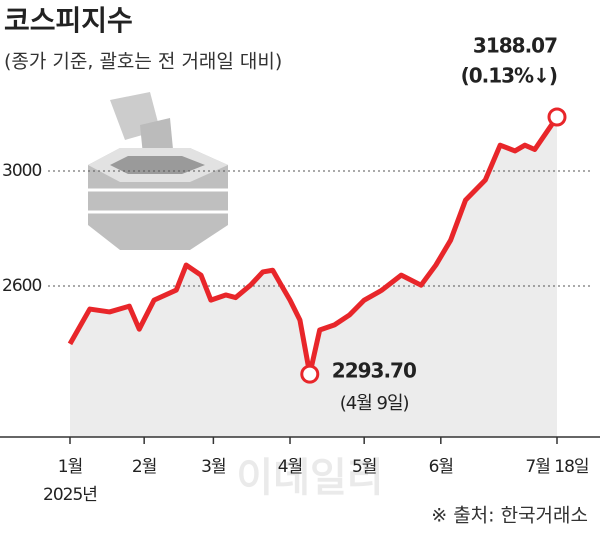 The height and width of the screenshot is (534, 600). I want to click on value-label: 2293.70, so click(374, 371).